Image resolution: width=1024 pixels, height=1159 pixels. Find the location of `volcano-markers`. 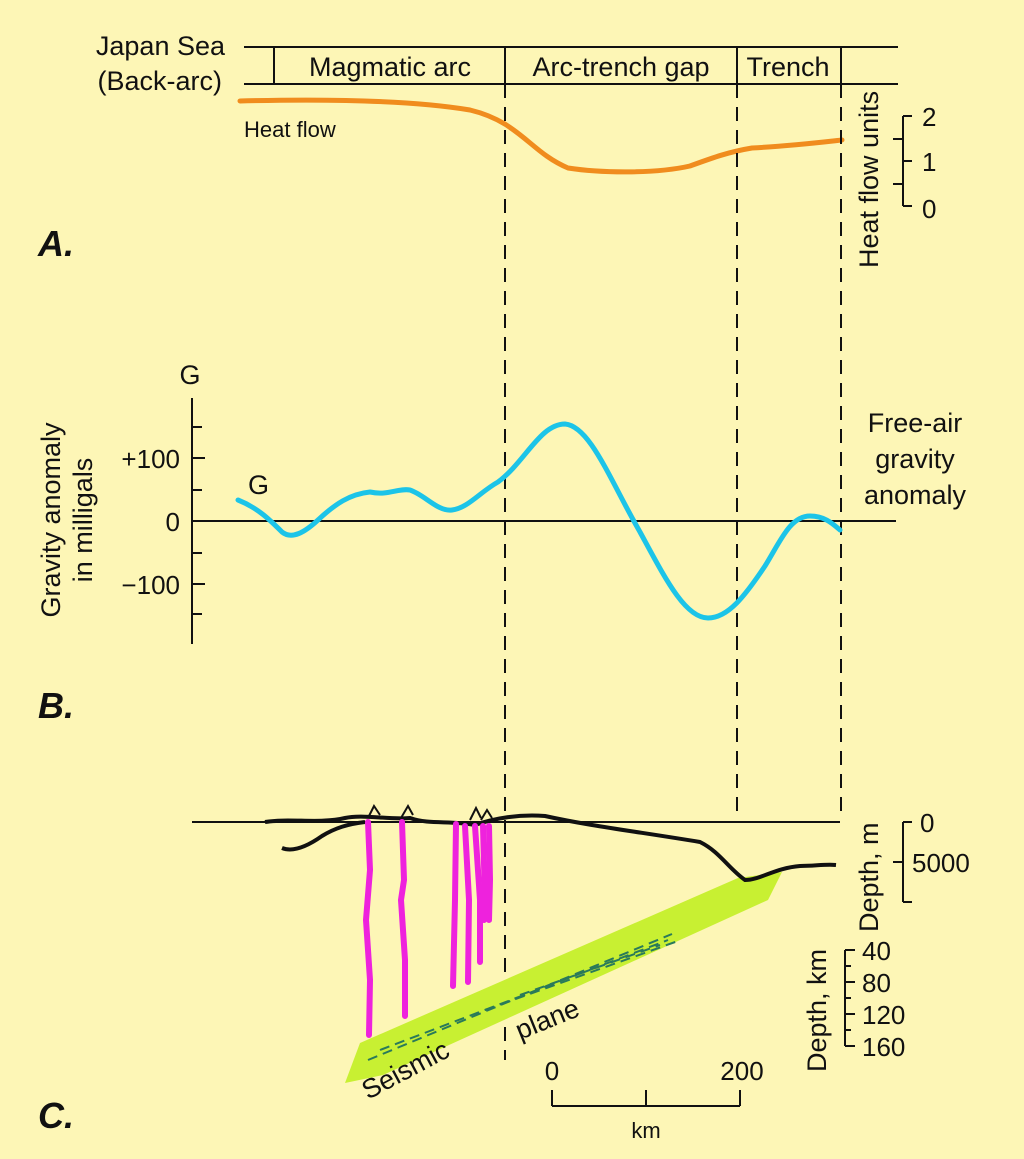

volcano-markers is located at coordinates (430, 812).